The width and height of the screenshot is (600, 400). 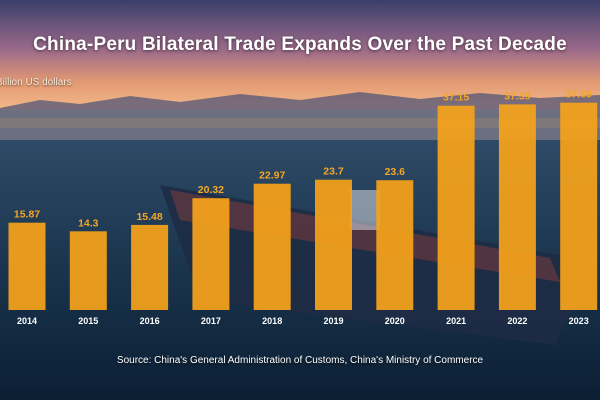 I want to click on bar-2016, so click(x=150, y=267).